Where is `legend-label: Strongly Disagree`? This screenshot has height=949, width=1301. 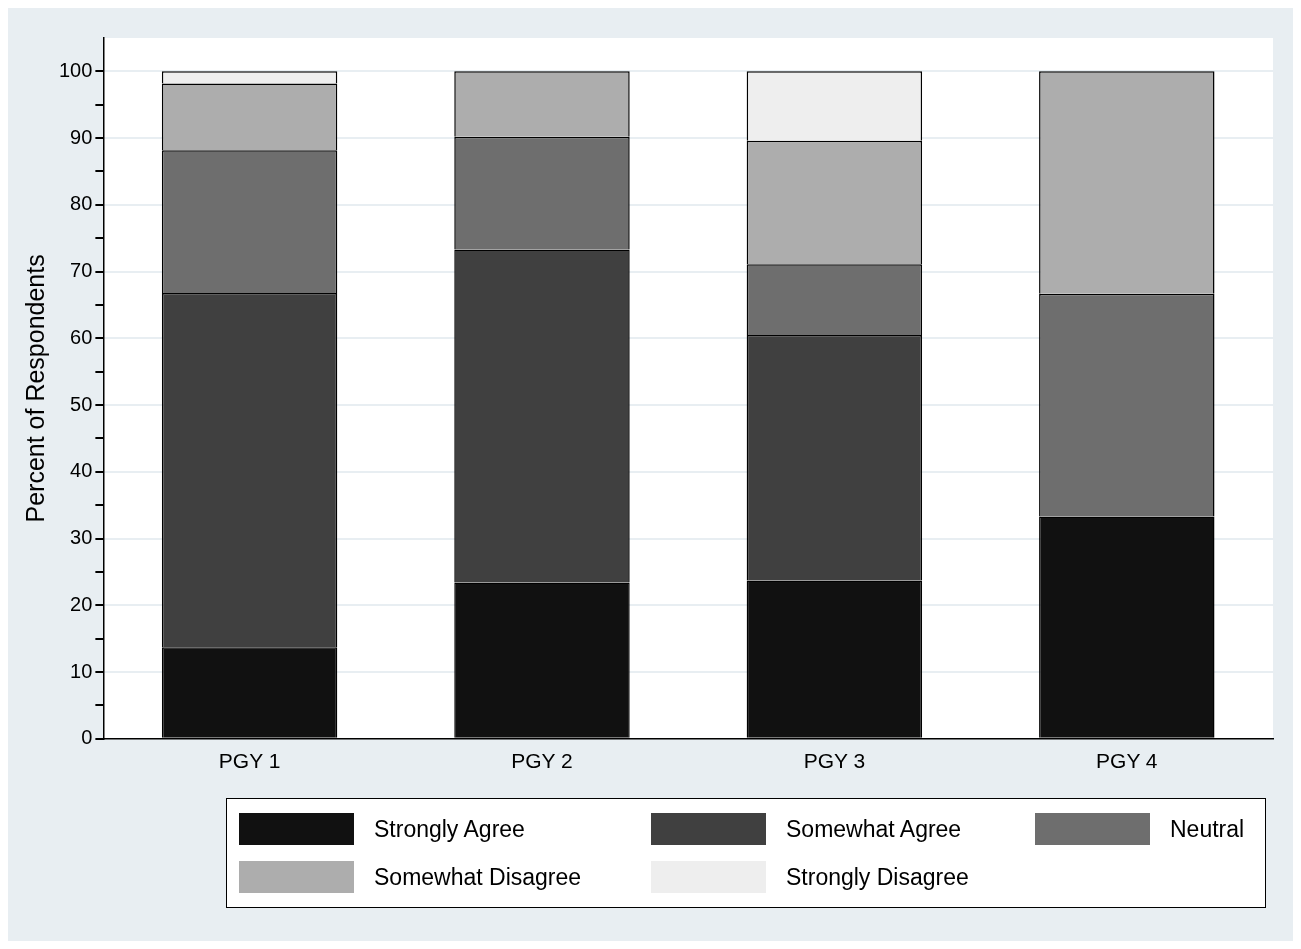
legend-label: Strongly Disagree is located at coordinates (877, 877).